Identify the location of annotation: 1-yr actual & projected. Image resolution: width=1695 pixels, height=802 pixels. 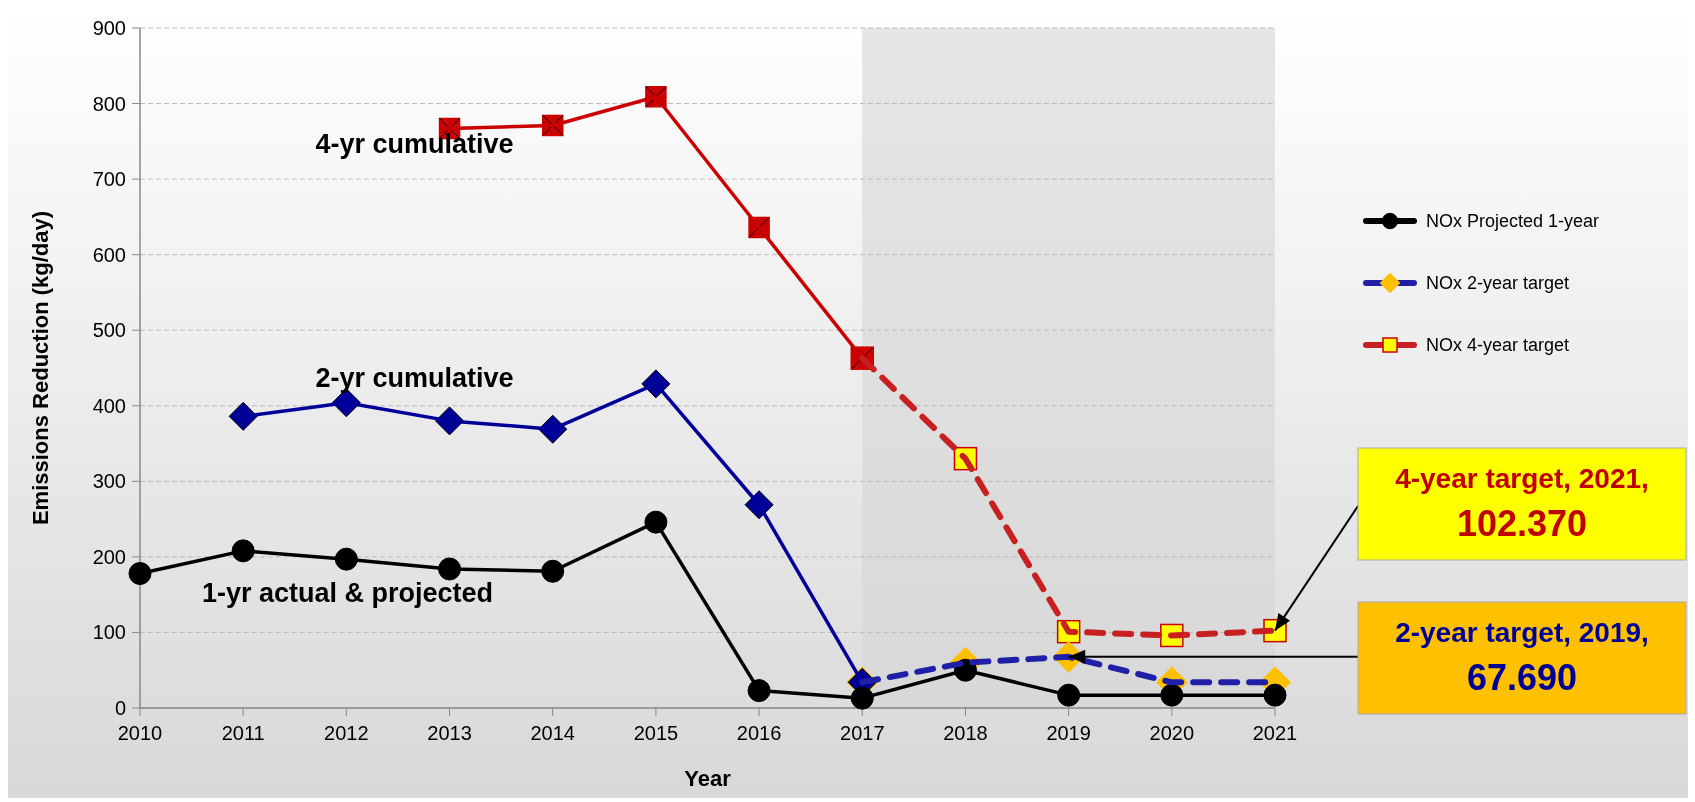
(347, 593).